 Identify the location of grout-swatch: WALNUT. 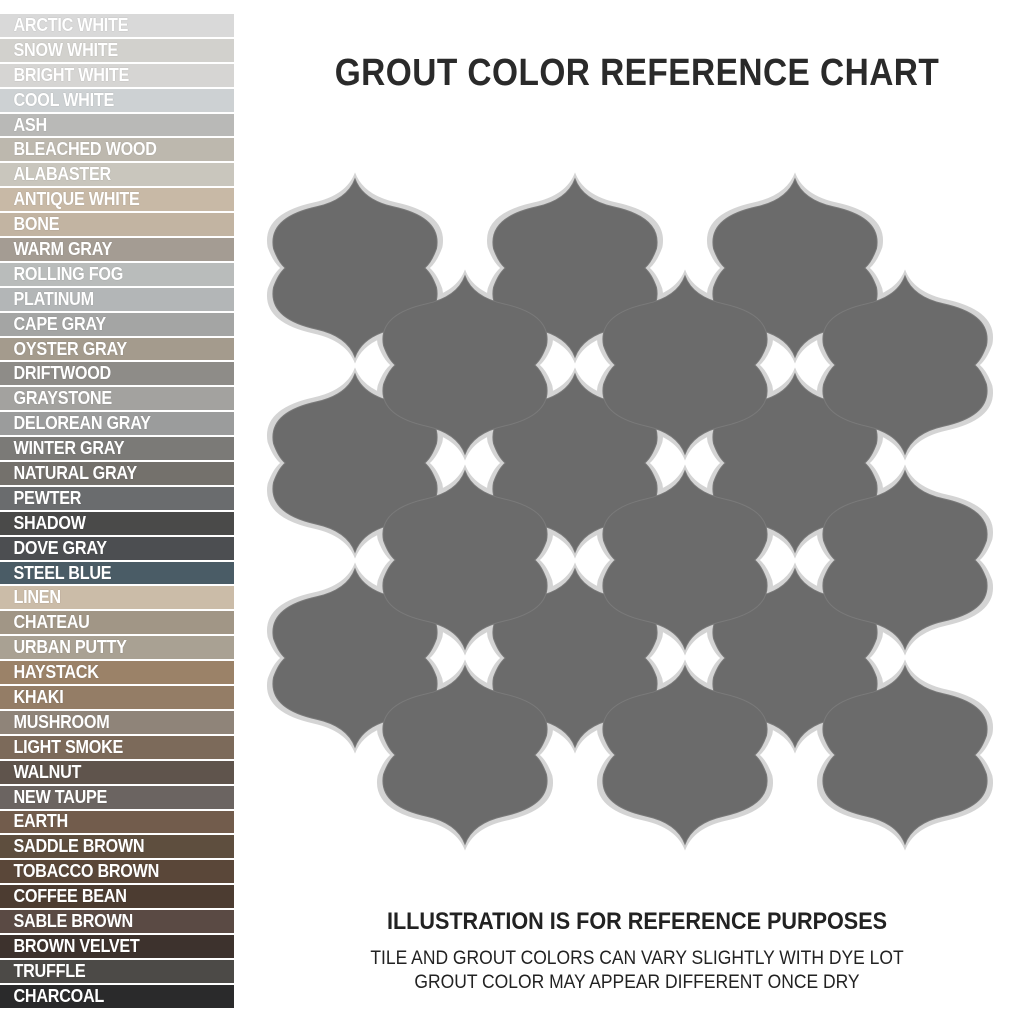
(117, 772).